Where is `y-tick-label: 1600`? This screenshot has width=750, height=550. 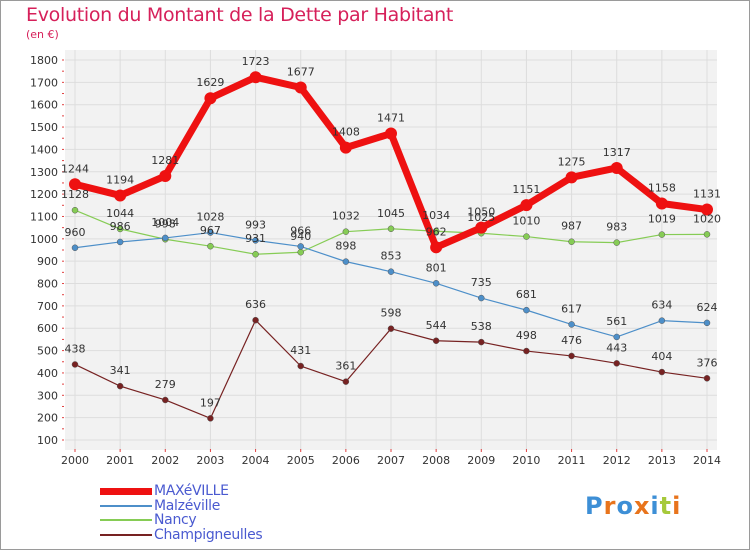 y-tick-label: 1600 is located at coordinates (44, 105).